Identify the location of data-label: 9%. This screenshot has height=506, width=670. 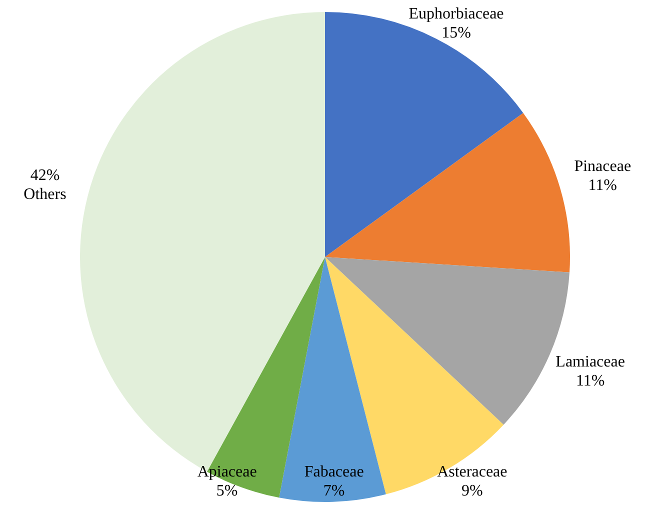
(472, 491).